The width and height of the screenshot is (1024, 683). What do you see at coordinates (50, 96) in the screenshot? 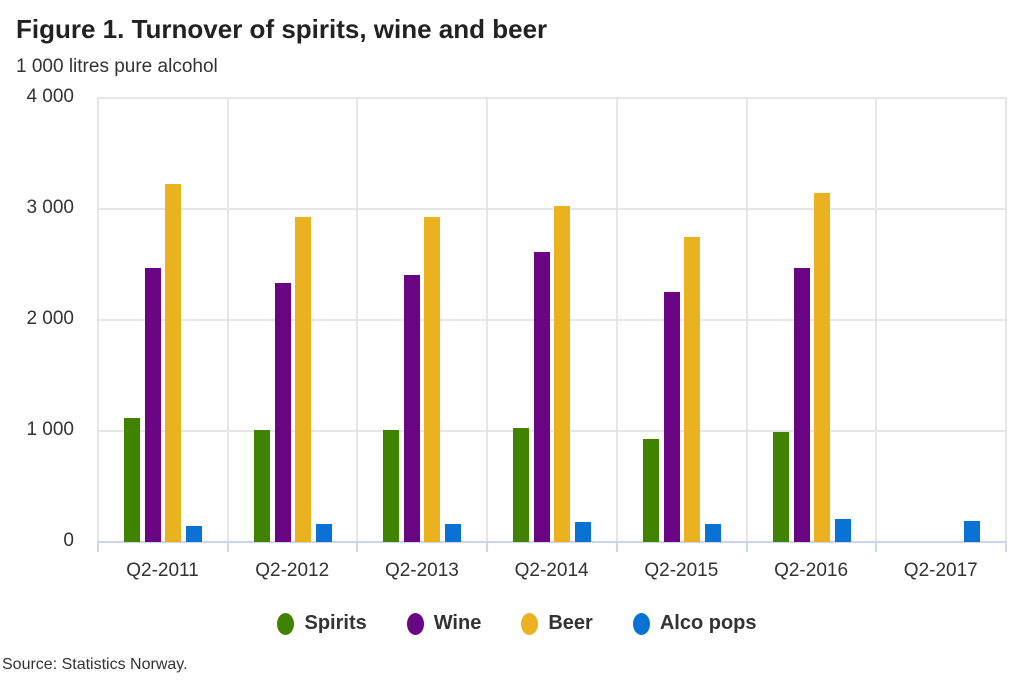
I see `y-tick-label: 4 000` at bounding box center [50, 96].